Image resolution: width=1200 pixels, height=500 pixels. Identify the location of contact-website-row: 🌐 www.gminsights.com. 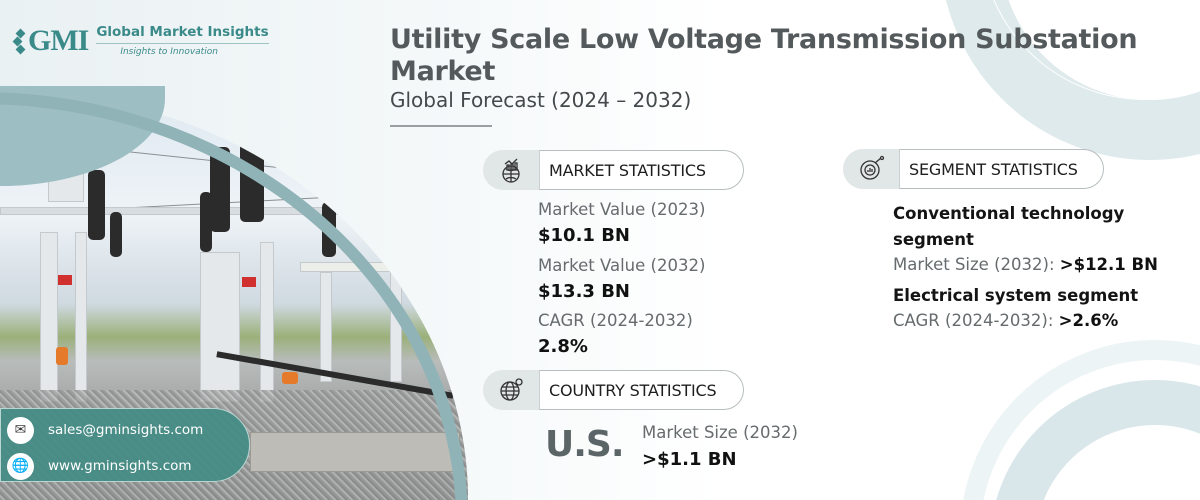
(128, 466).